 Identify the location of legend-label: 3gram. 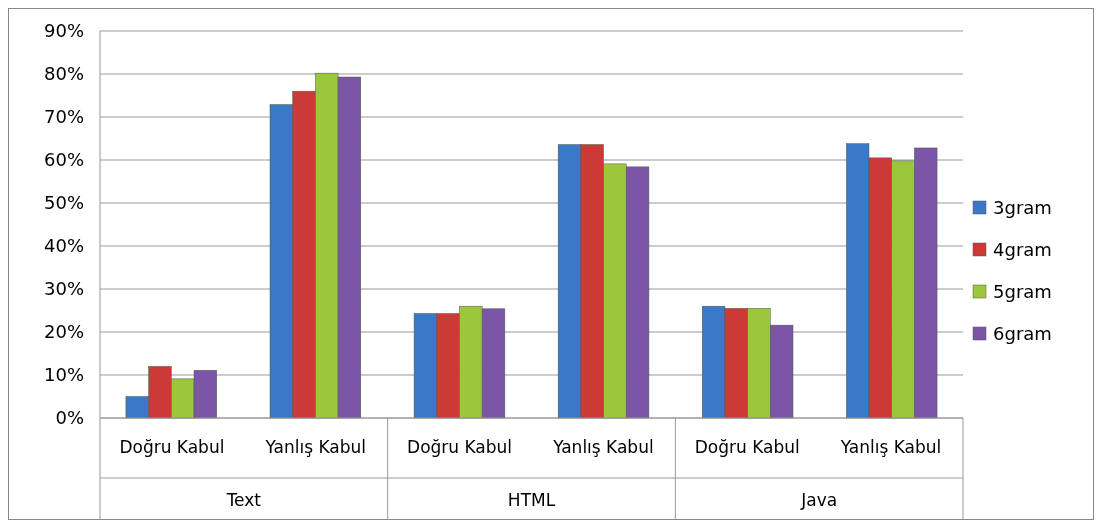
(1022, 208).